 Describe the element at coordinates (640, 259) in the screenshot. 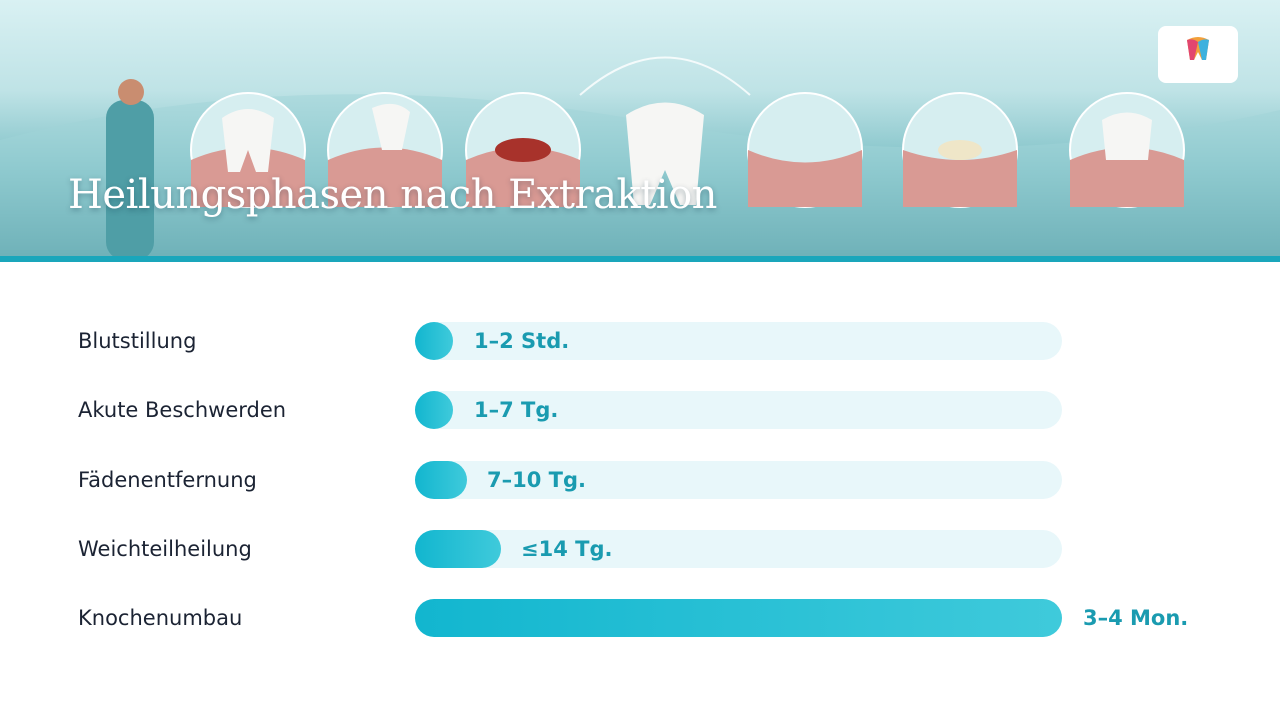

I see `banner-divider` at that location.